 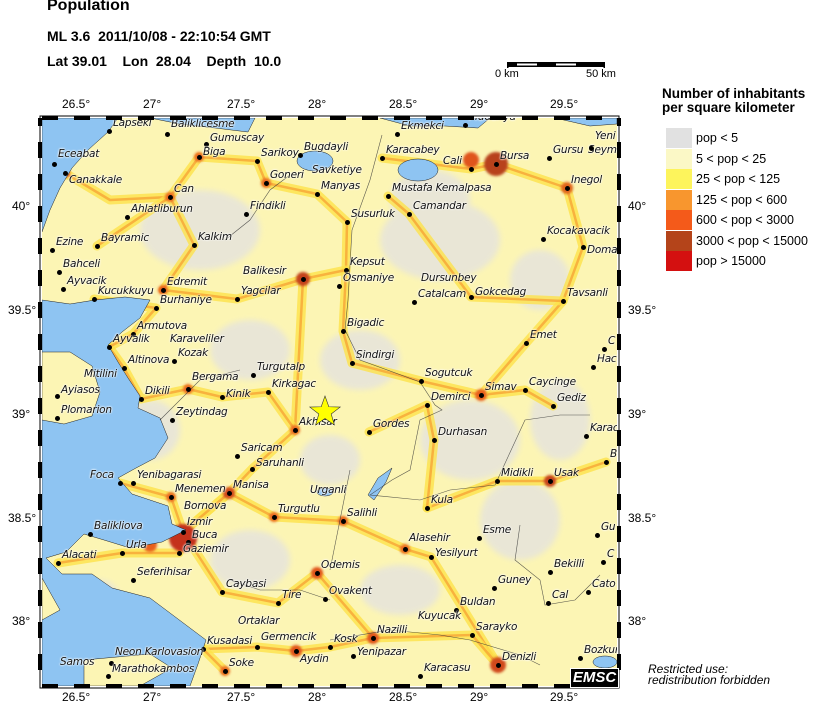 I want to click on city-label: Karacabey, so click(x=413, y=150).